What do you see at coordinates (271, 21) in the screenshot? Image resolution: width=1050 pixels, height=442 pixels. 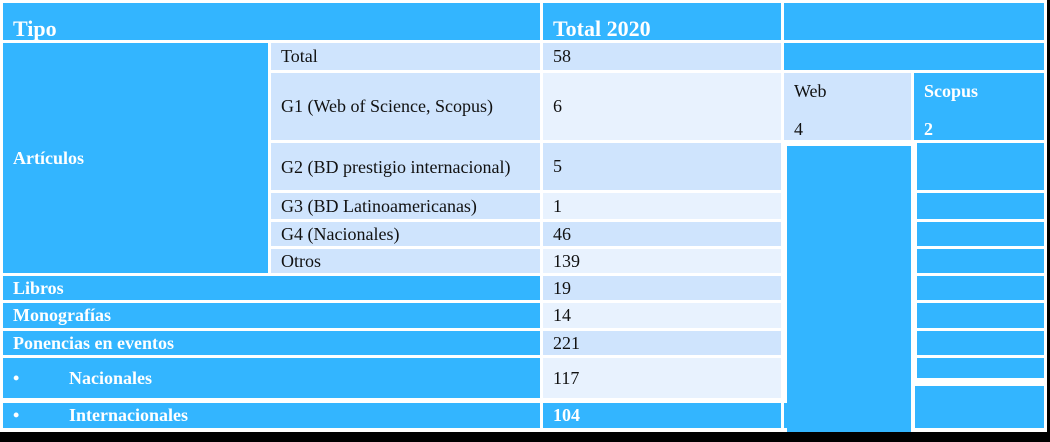 I see `header-tipo: Tipo` at bounding box center [271, 21].